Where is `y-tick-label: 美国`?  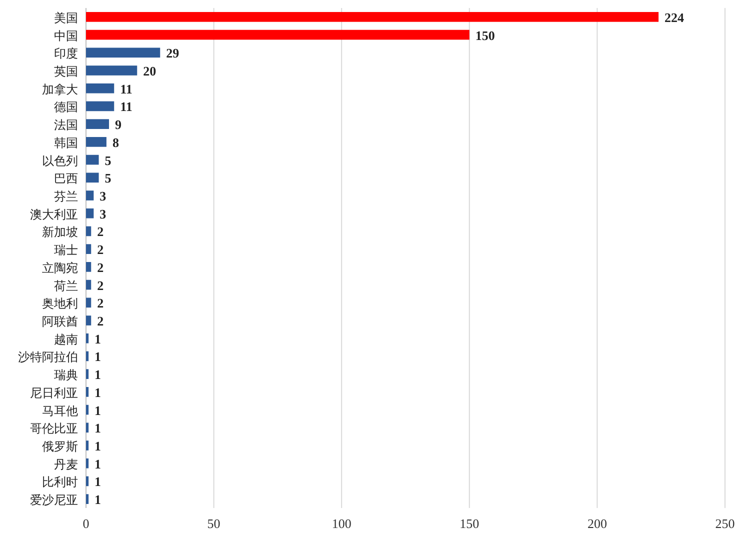
y-tick-label: 美国 is located at coordinates (66, 17).